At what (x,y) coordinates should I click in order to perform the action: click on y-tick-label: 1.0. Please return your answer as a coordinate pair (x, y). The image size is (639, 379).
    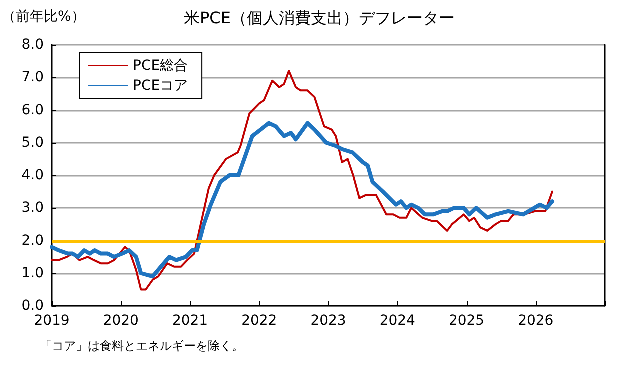
    Looking at the image, I should click on (33, 273).